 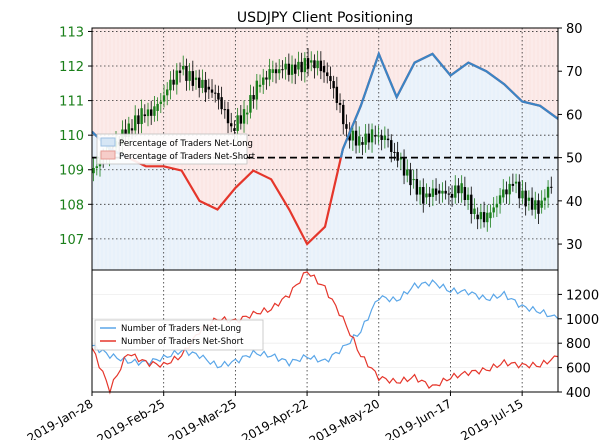 I want to click on x-tick-label: 2019-May-20, so click(x=344, y=418).